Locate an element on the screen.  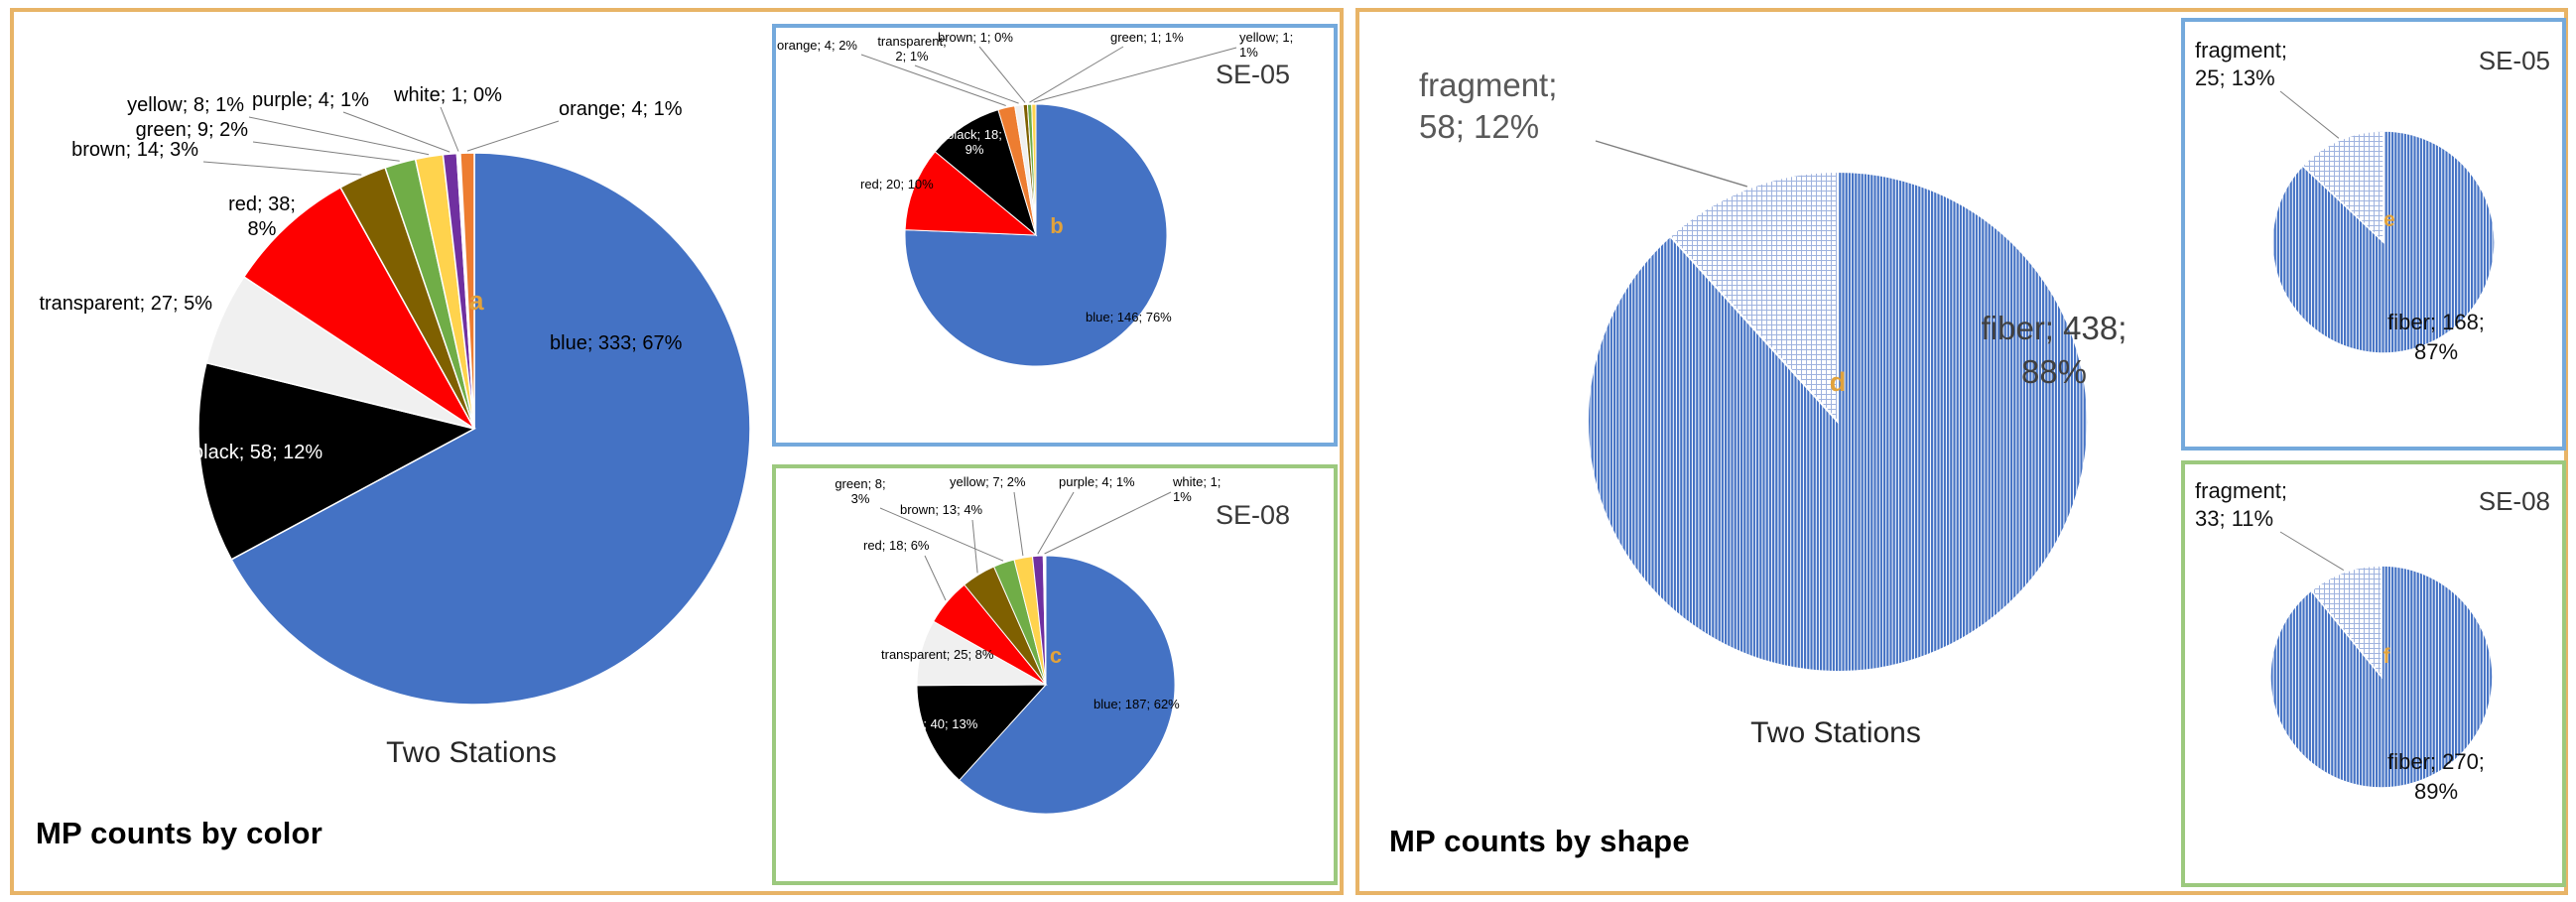
slice-label-transparent: transparent; 25; 8% is located at coordinates (938, 655).